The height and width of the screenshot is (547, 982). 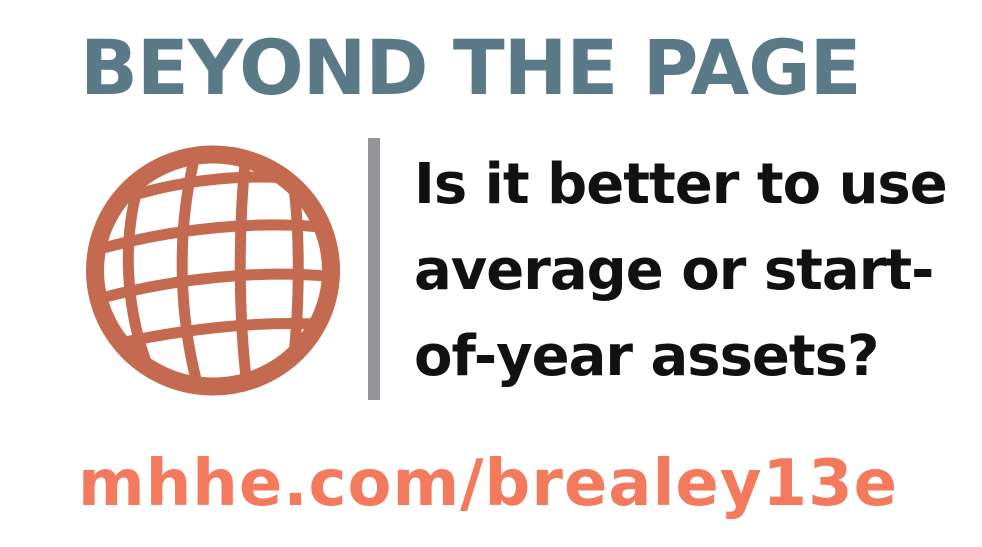 What do you see at coordinates (674, 270) in the screenshot?
I see `question-line-2: average or start-` at bounding box center [674, 270].